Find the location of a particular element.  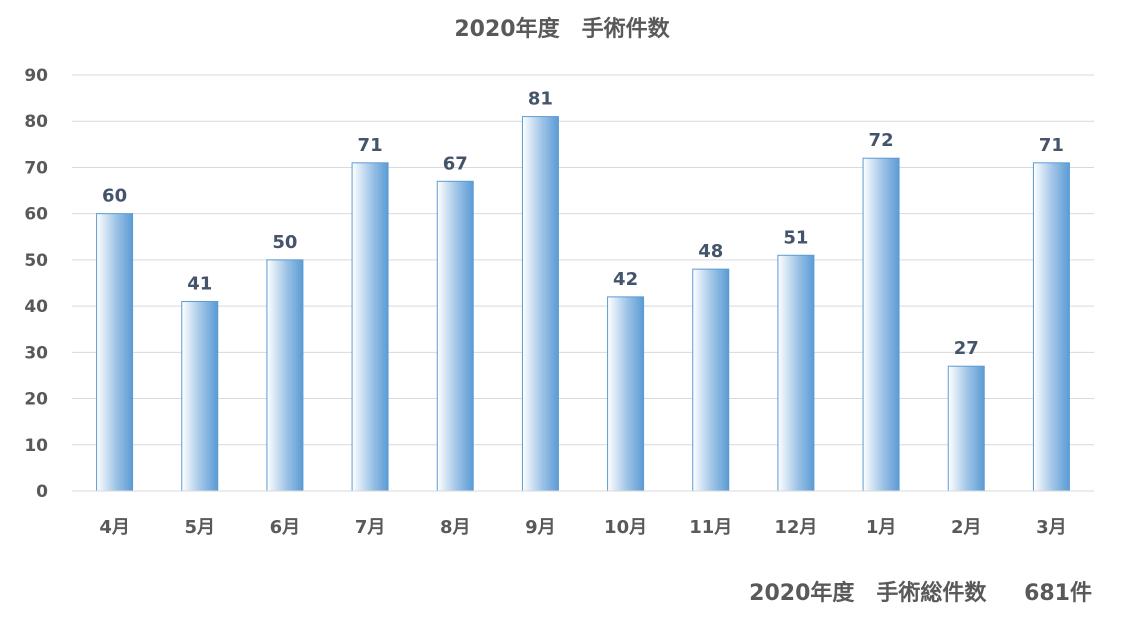

data-label: 41 is located at coordinates (199, 283).